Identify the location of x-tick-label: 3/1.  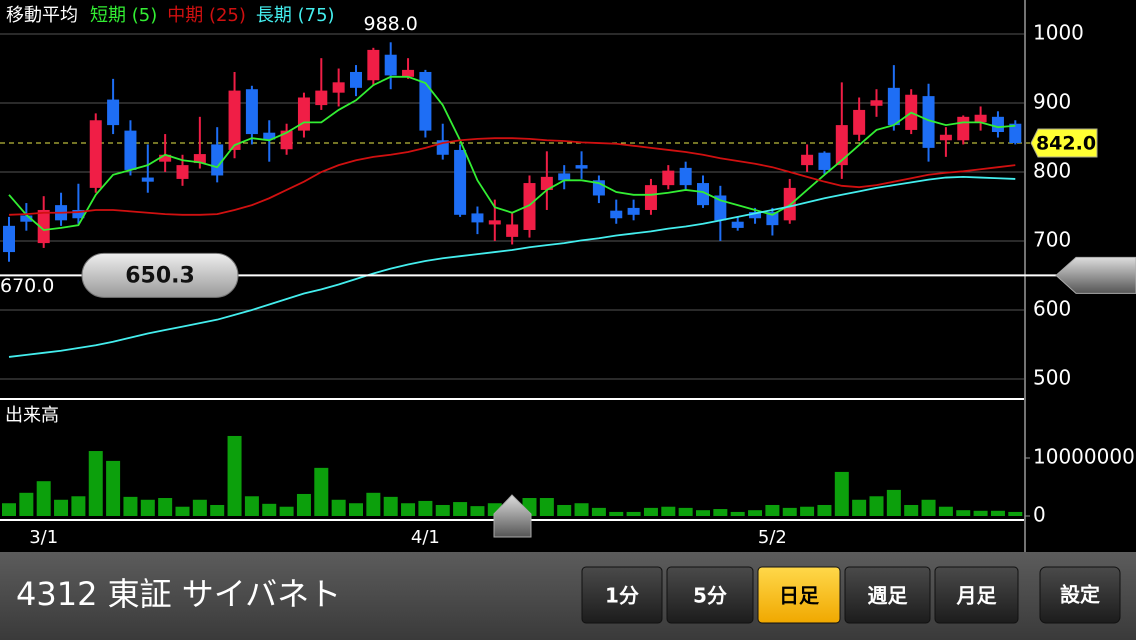
(43, 537).